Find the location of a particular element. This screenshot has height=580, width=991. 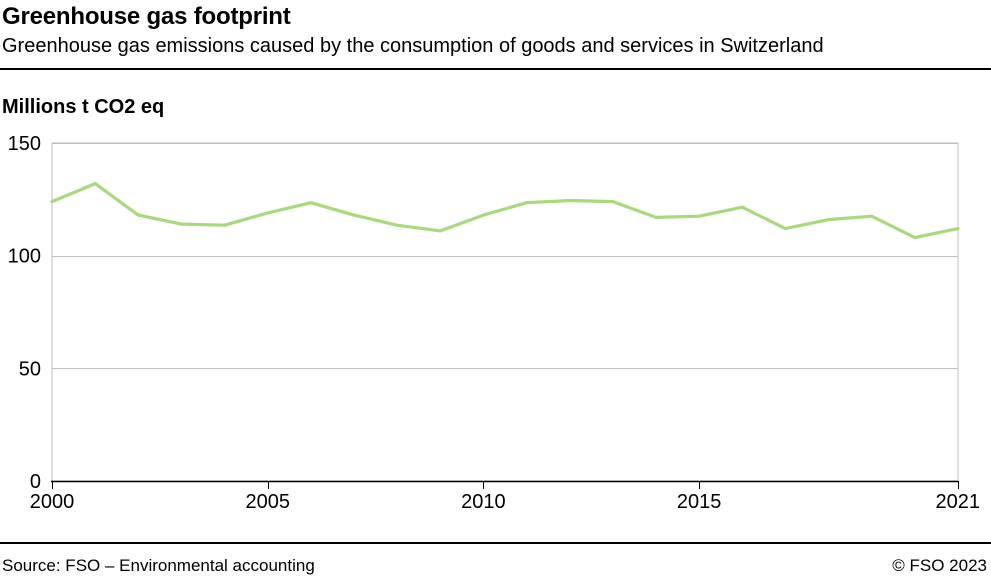

data-point-2017 is located at coordinates (785, 229).